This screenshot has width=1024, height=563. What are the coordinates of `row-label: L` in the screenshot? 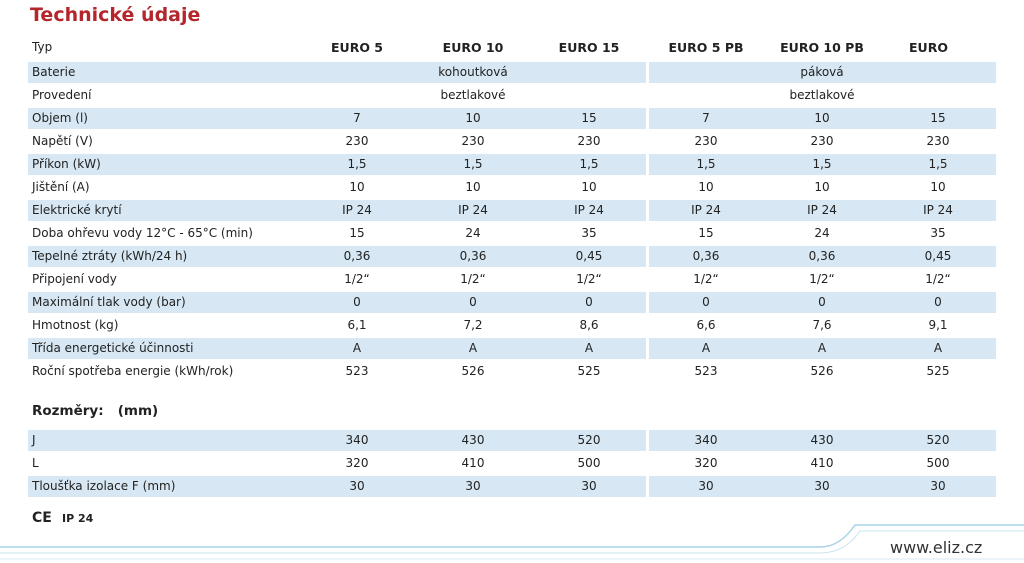 It's located at (35, 463).